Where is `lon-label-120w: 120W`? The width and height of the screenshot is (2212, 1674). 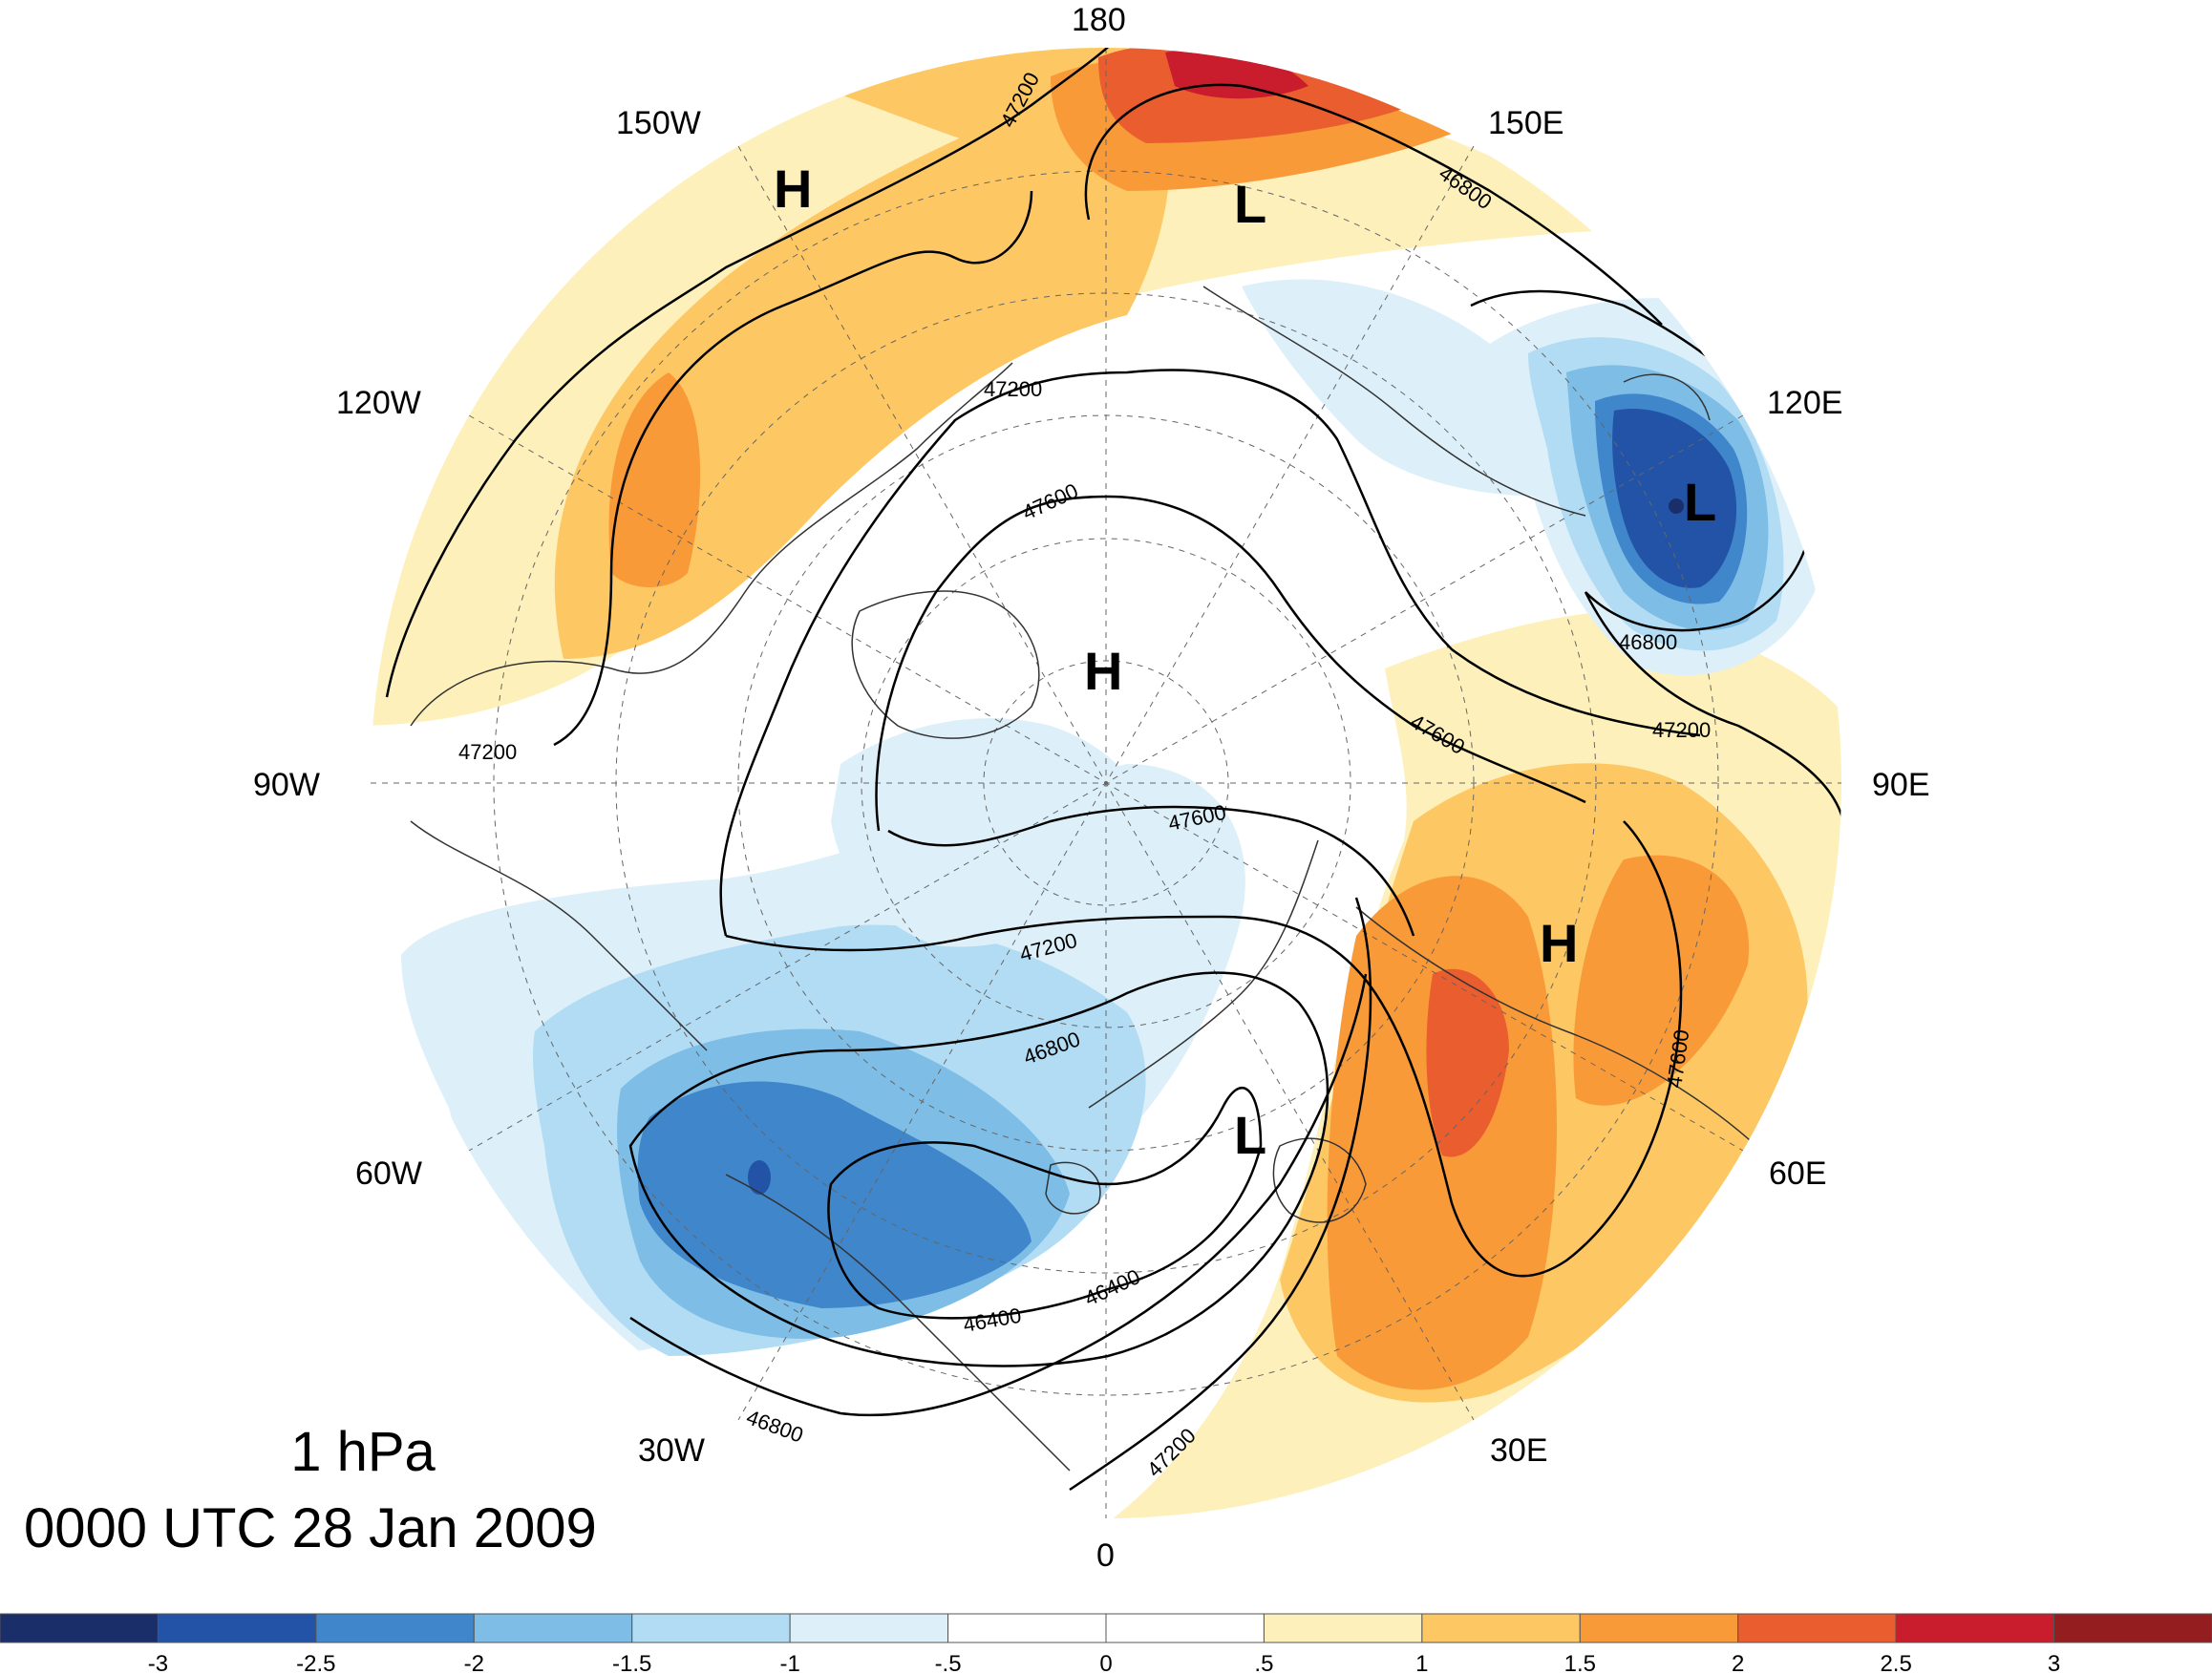
lon-label-120w: 120W is located at coordinates (378, 403).